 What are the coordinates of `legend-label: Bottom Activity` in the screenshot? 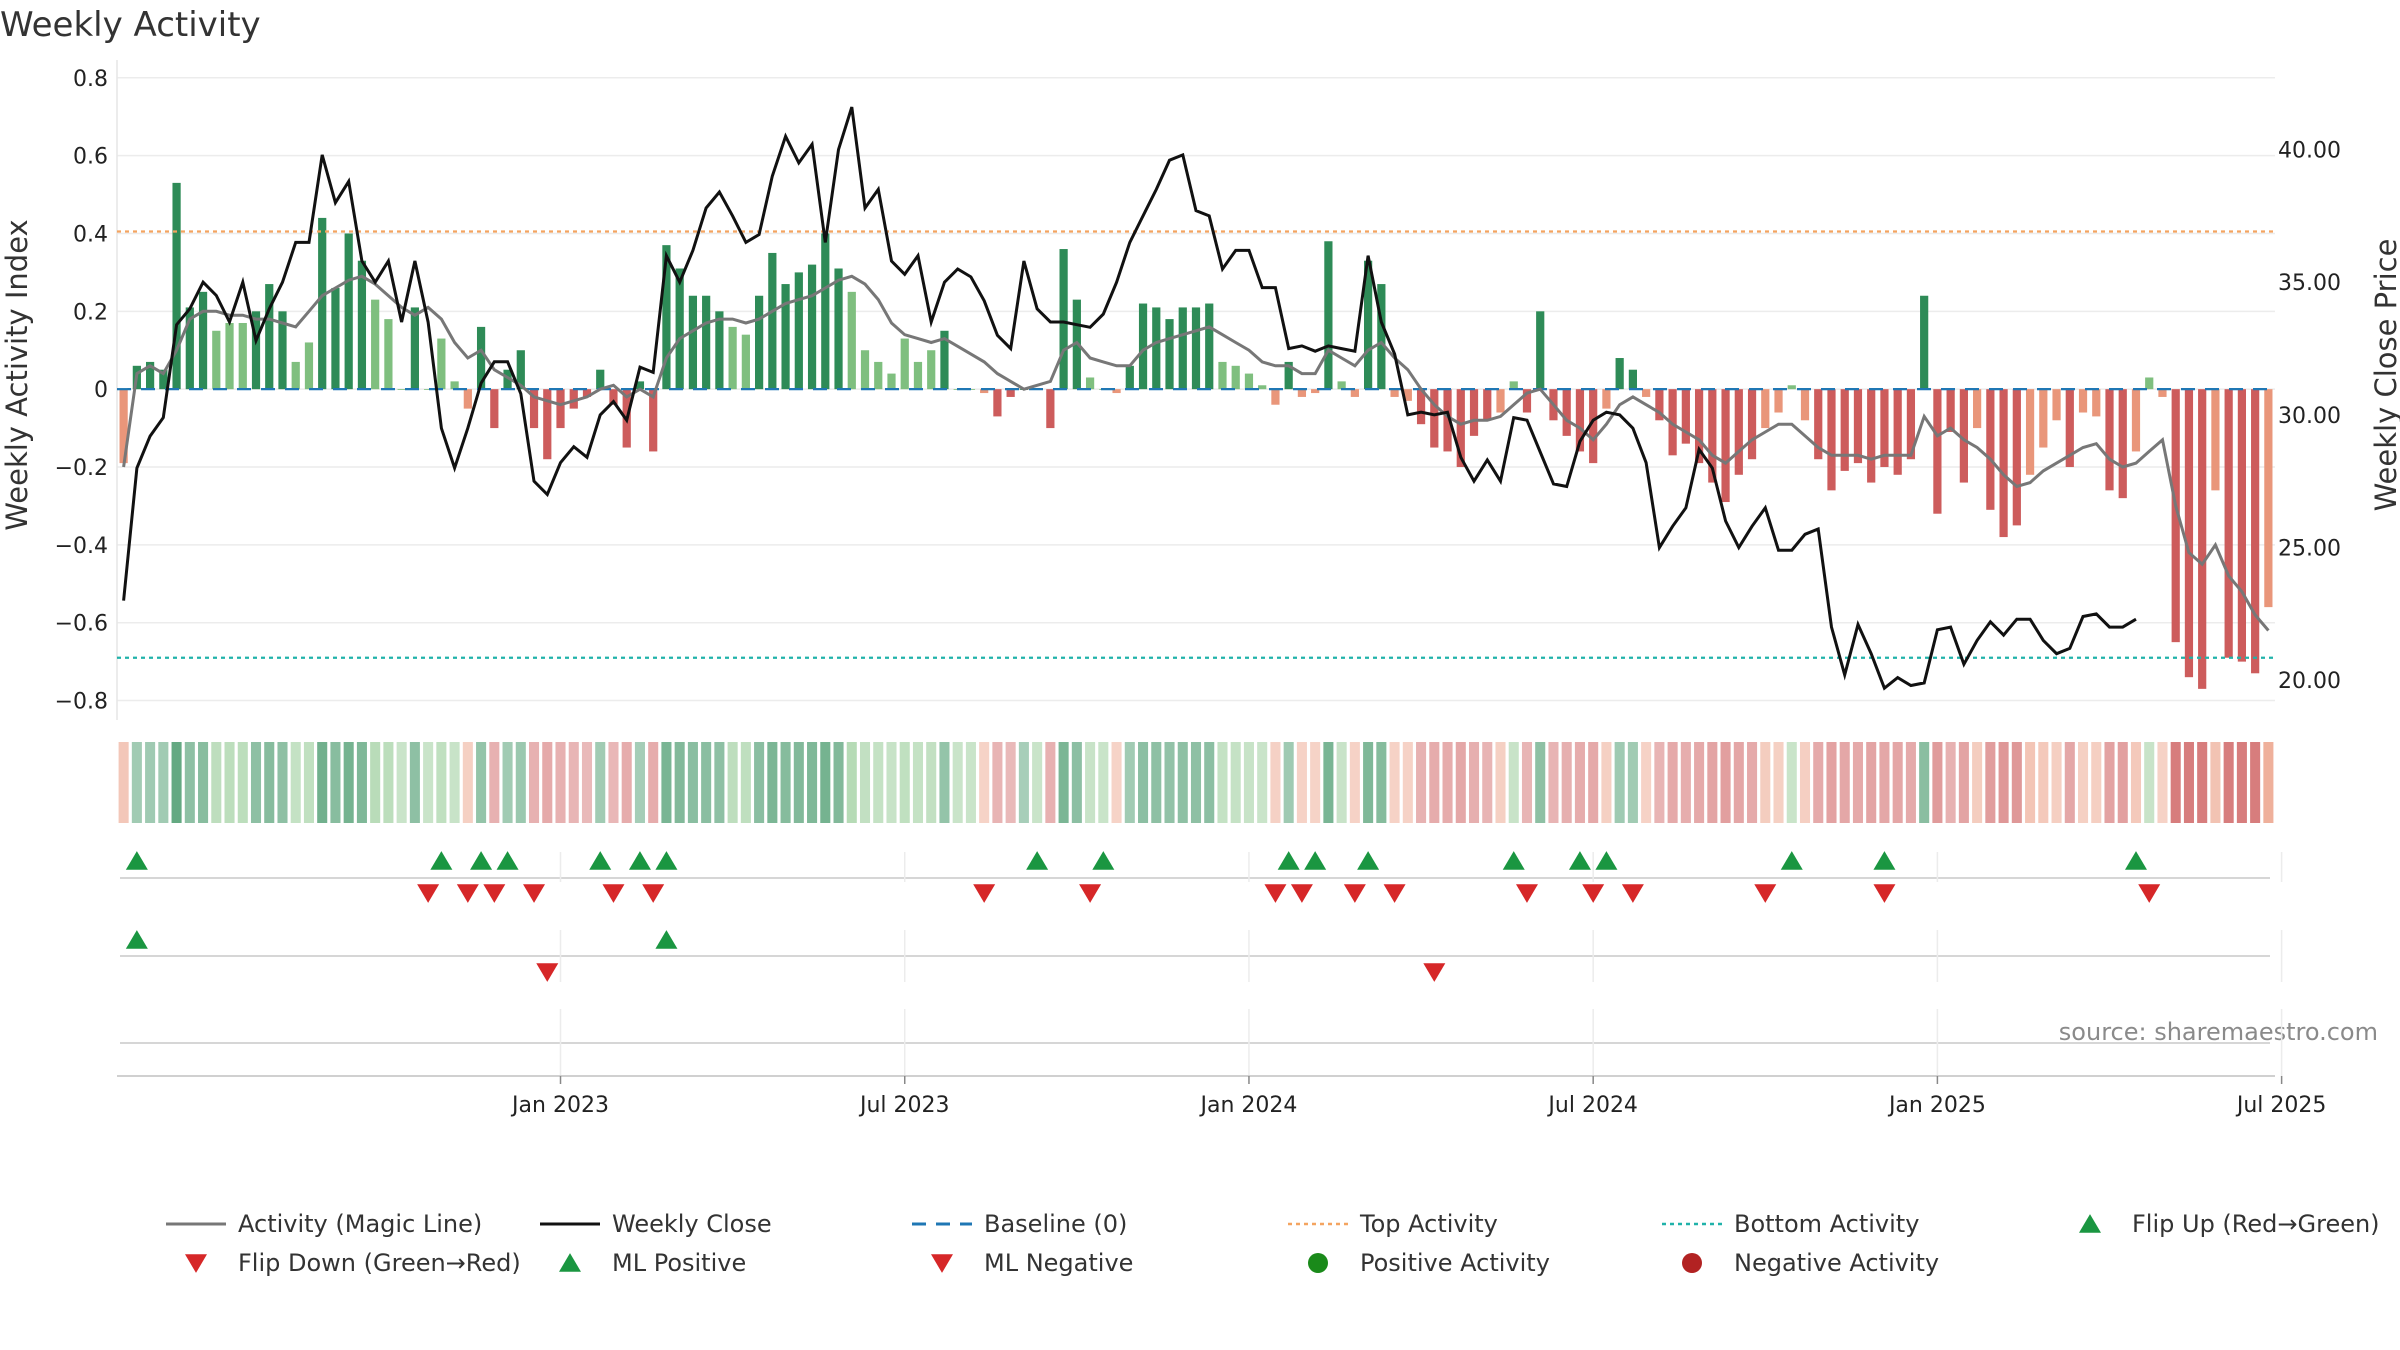 It's located at (1826, 1224).